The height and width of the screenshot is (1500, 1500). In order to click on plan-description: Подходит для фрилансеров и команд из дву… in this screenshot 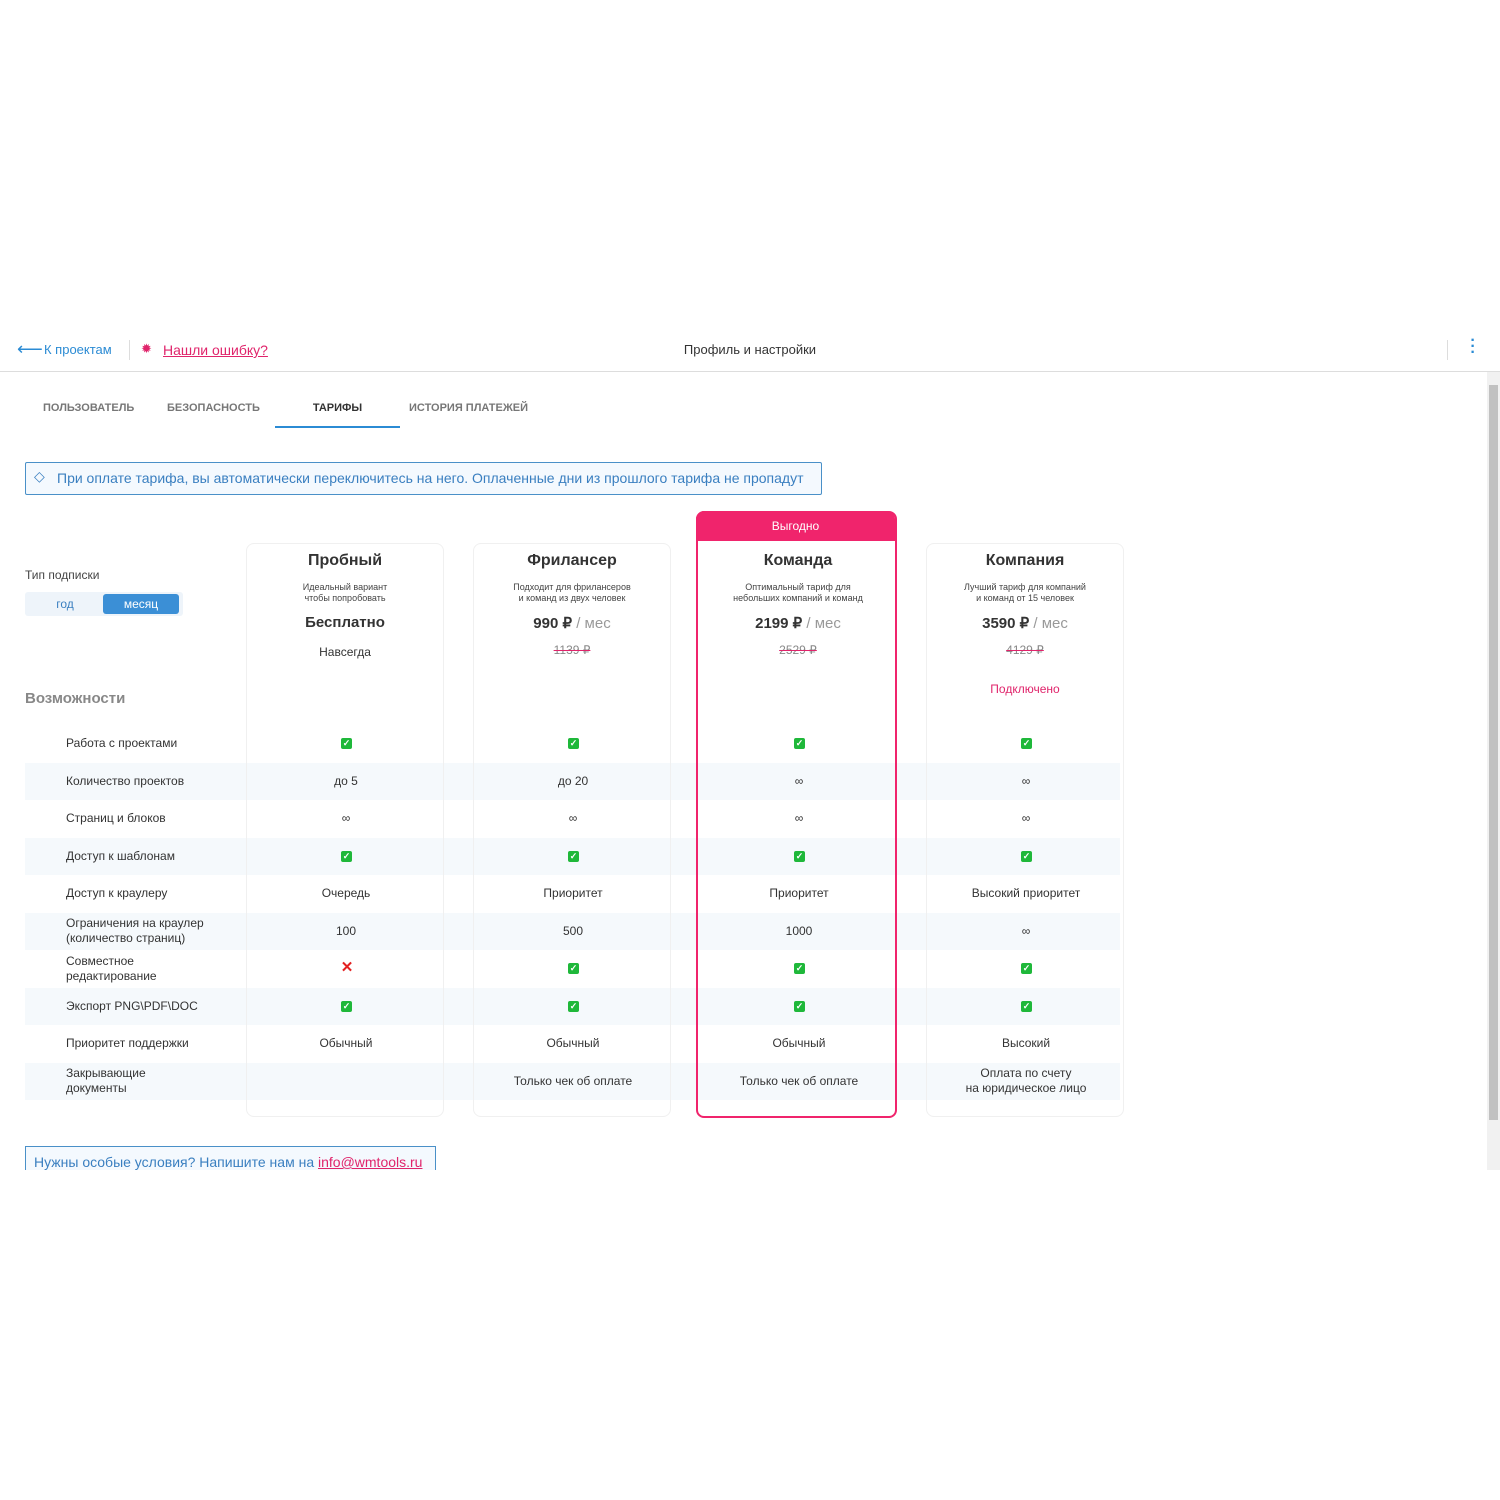, I will do `click(572, 592)`.